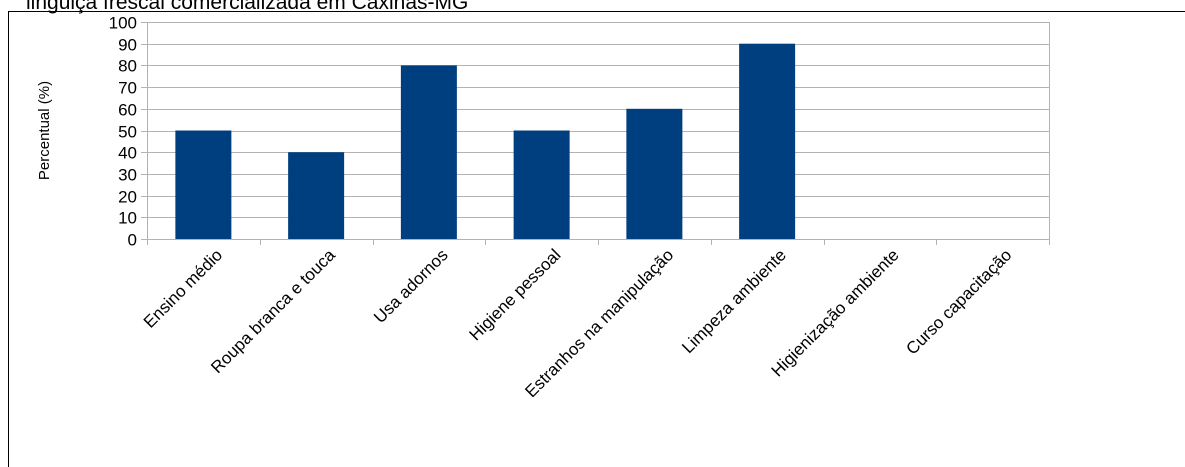 Image resolution: width=1185 pixels, height=467 pixels. What do you see at coordinates (734, 301) in the screenshot?
I see `x-category-label-6: Limpeza ambiente` at bounding box center [734, 301].